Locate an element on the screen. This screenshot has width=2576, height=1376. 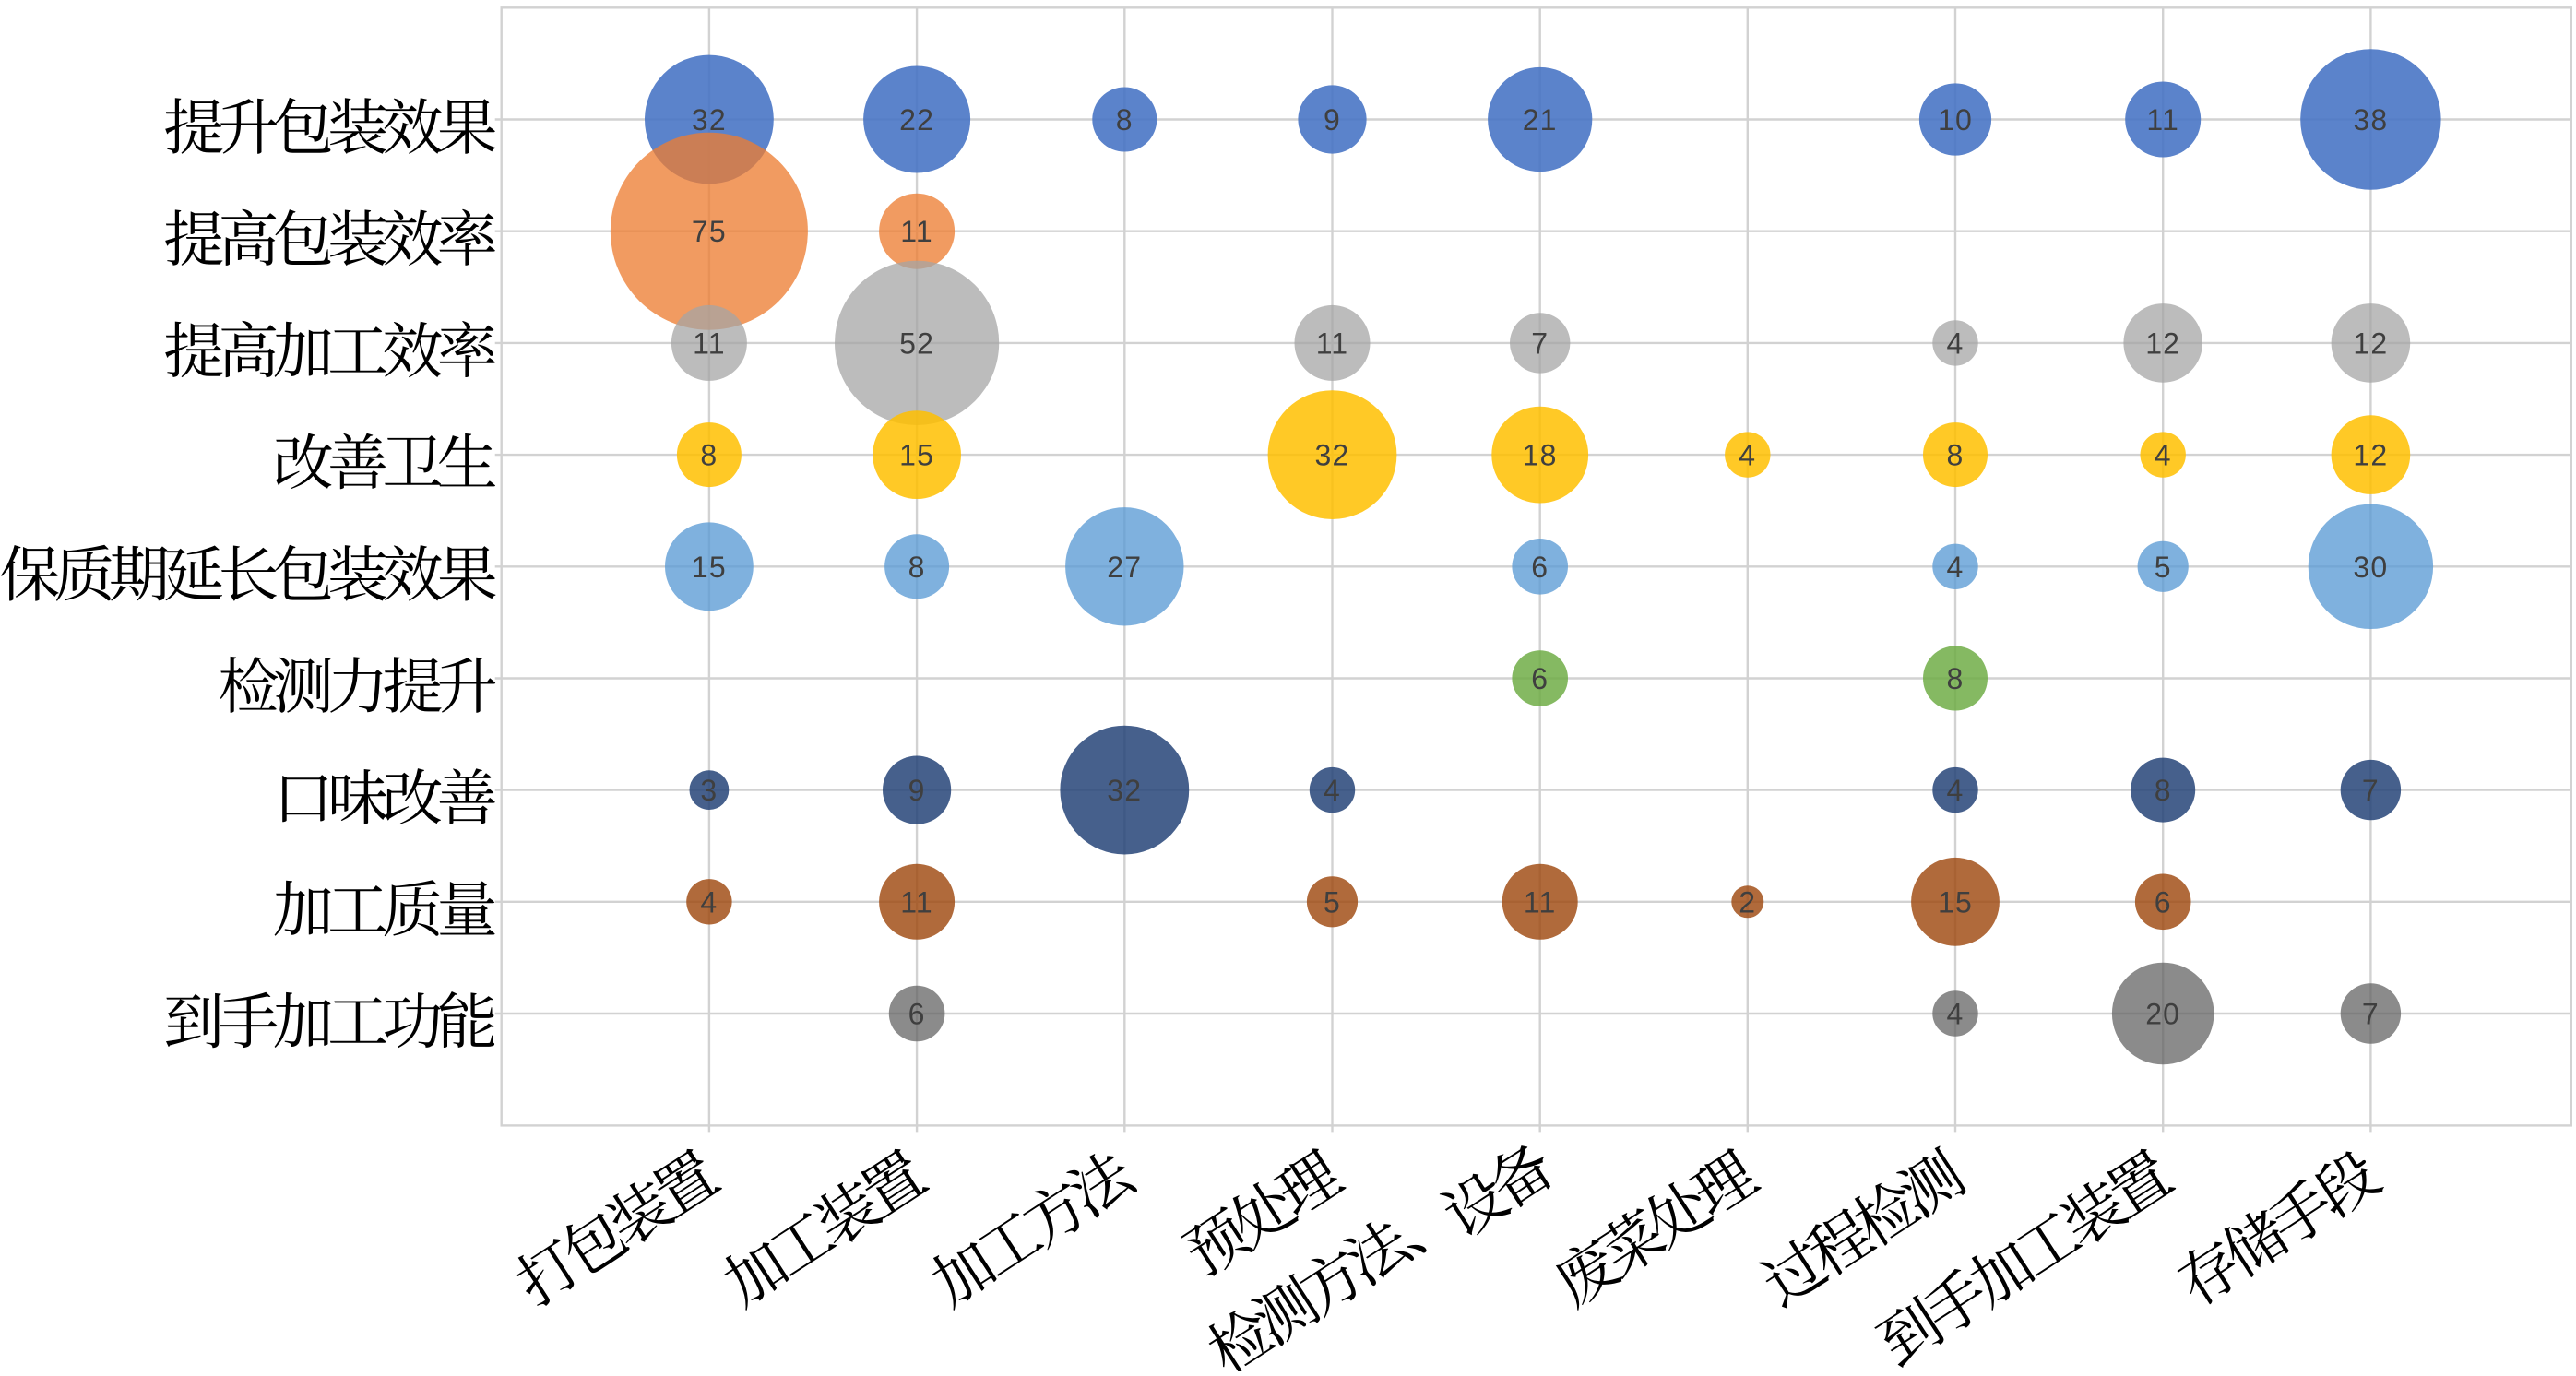
svg-text: 20 is located at coordinates (2162, 1014).